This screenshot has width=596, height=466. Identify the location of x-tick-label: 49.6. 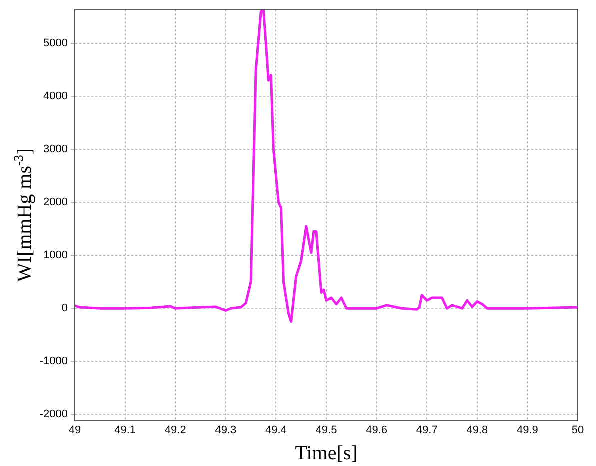
(377, 430).